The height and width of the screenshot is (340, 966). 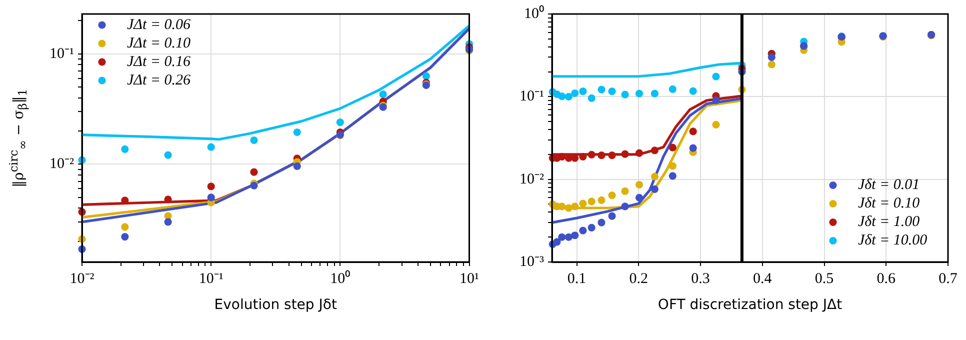 I want to click on x-tick-label: 10⁻¹, so click(x=211, y=278).